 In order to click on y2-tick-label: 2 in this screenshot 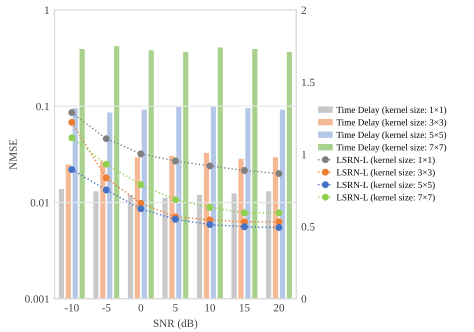, I will do `click(304, 10)`.